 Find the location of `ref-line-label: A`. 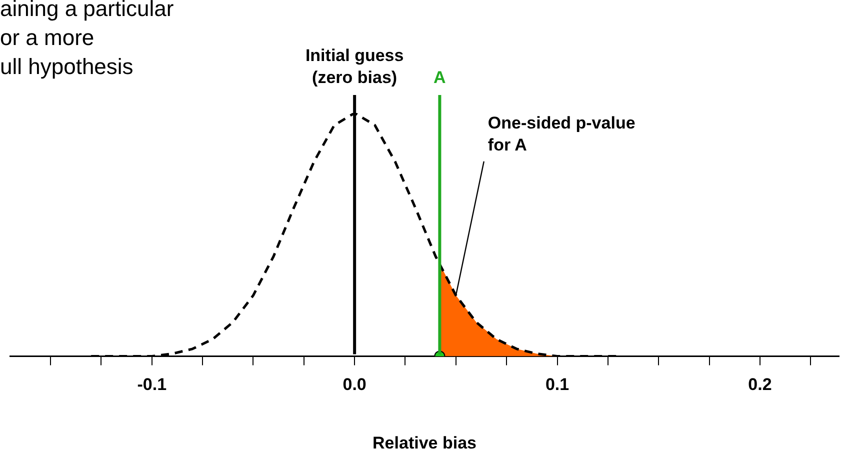

ref-line-label: A is located at coordinates (440, 78).